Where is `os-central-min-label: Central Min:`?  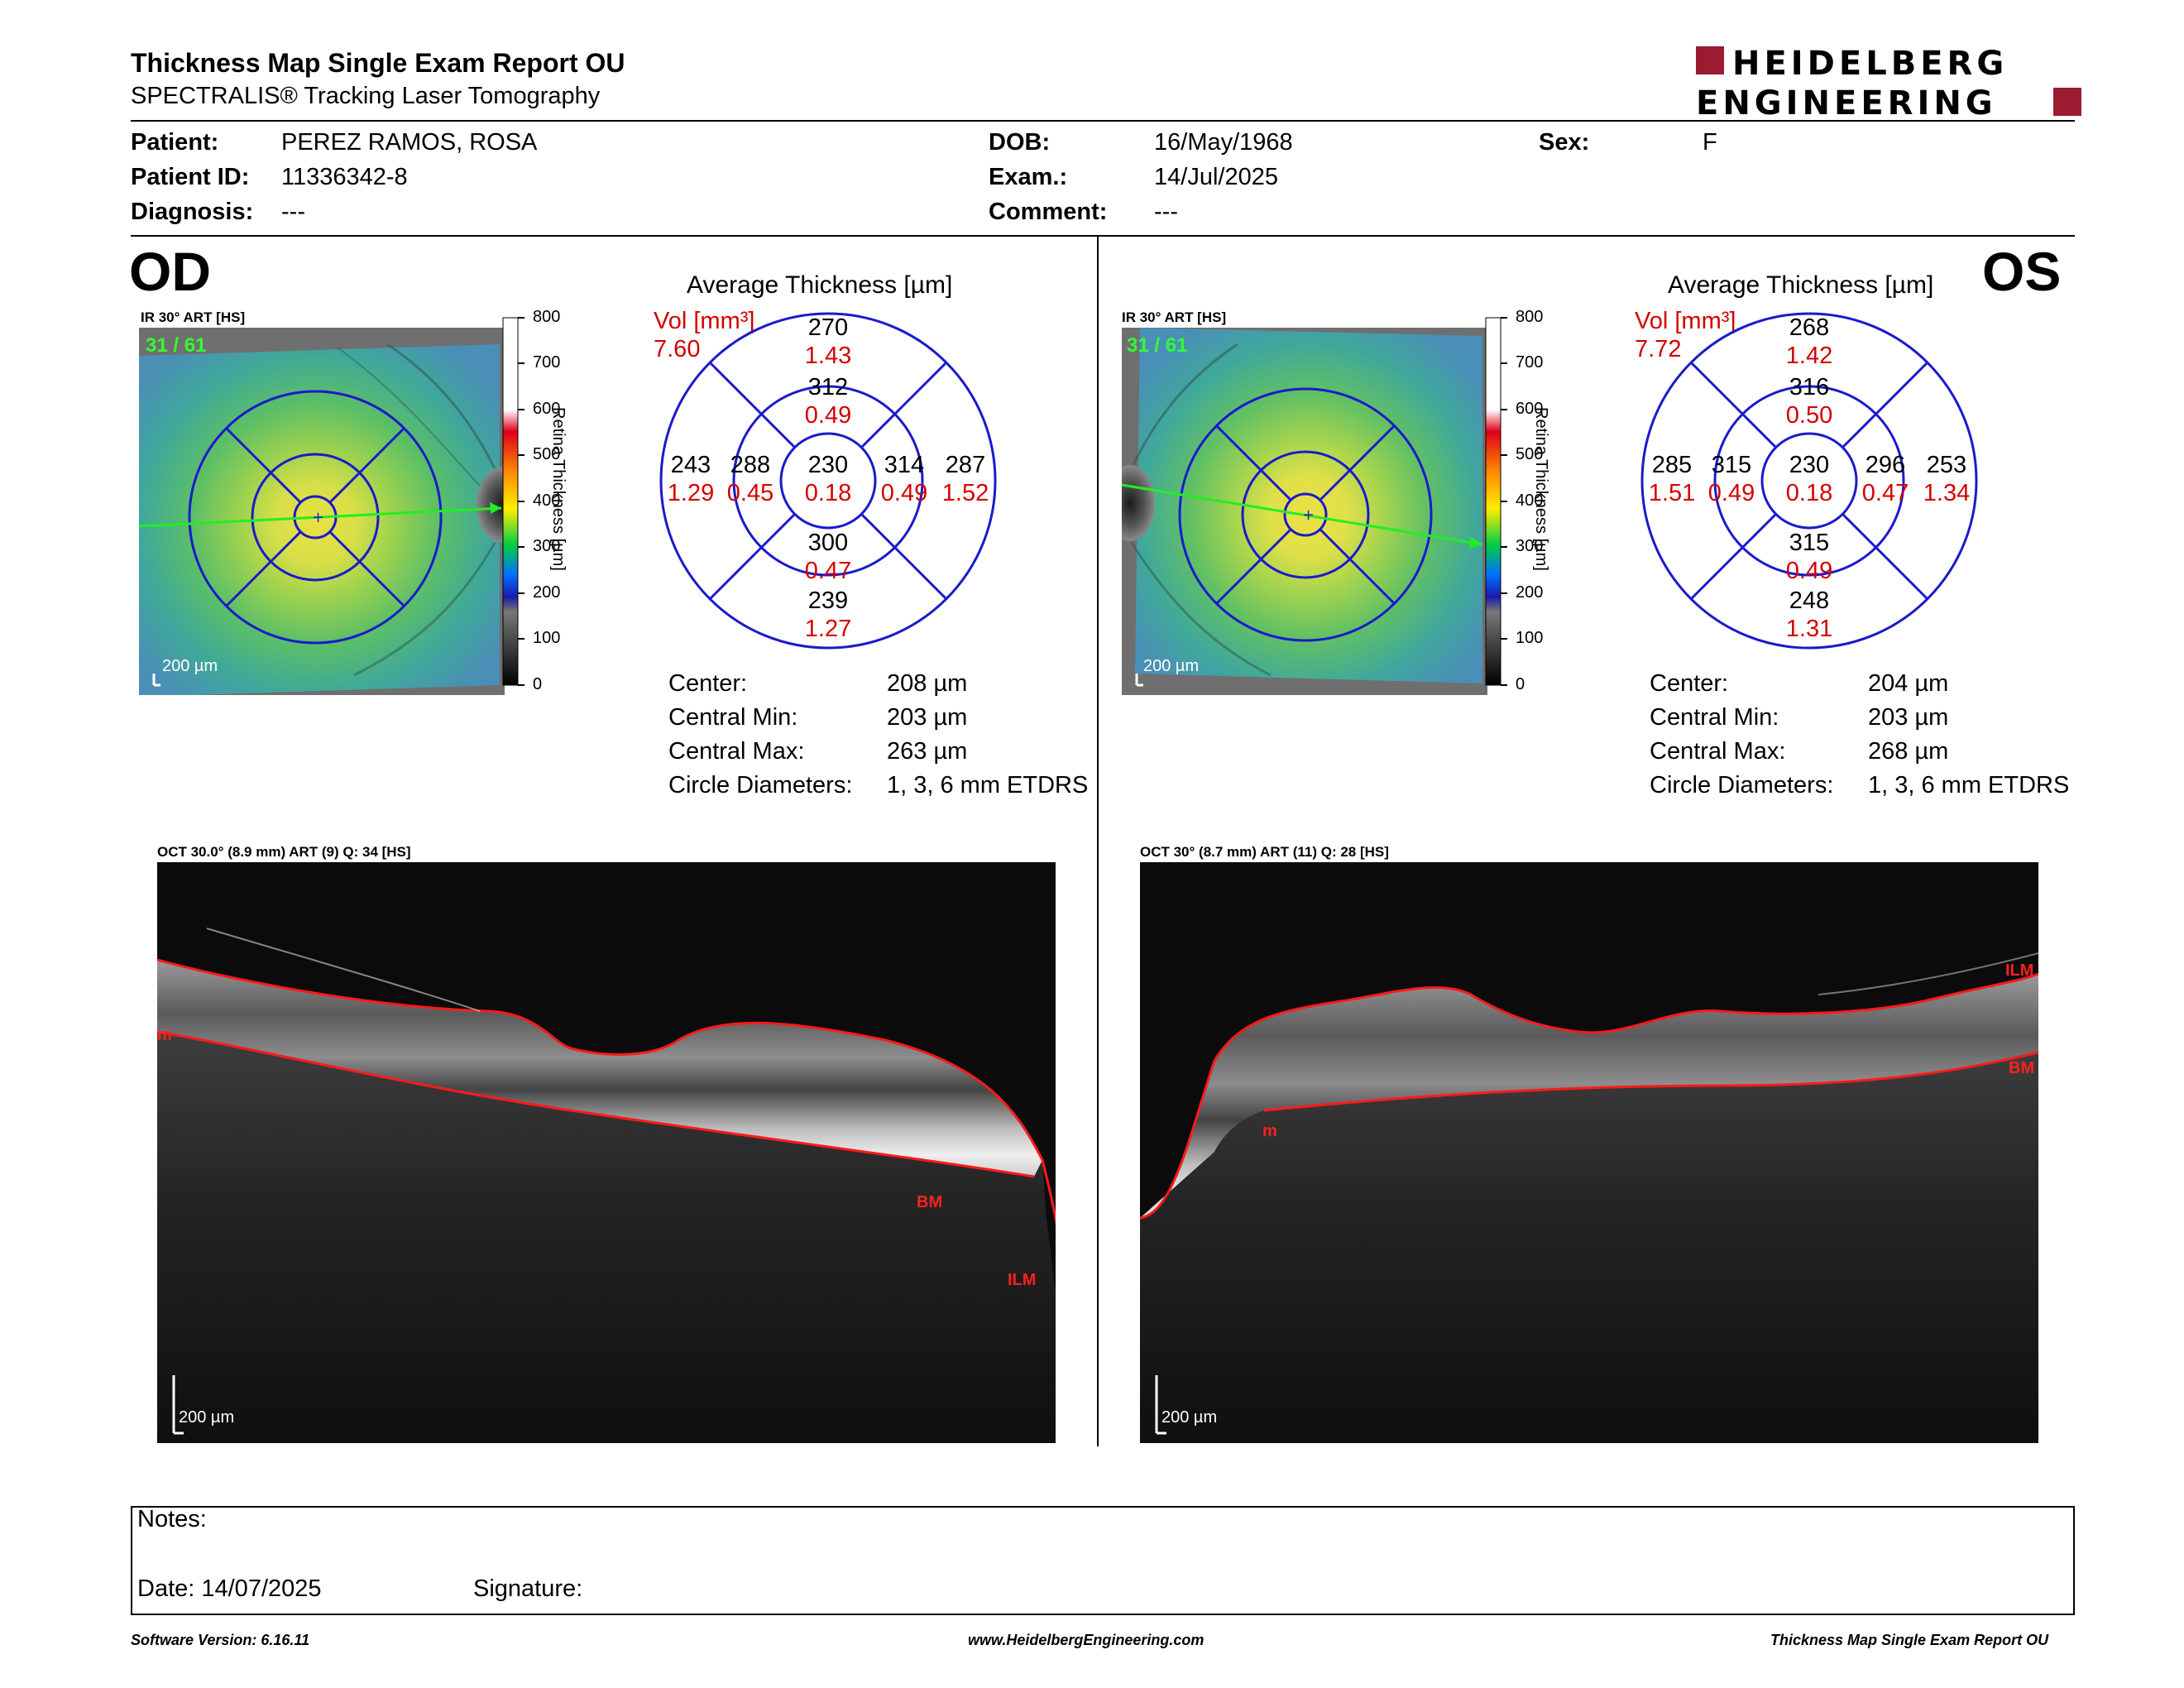
os-central-min-label: Central Min: is located at coordinates (1714, 717).